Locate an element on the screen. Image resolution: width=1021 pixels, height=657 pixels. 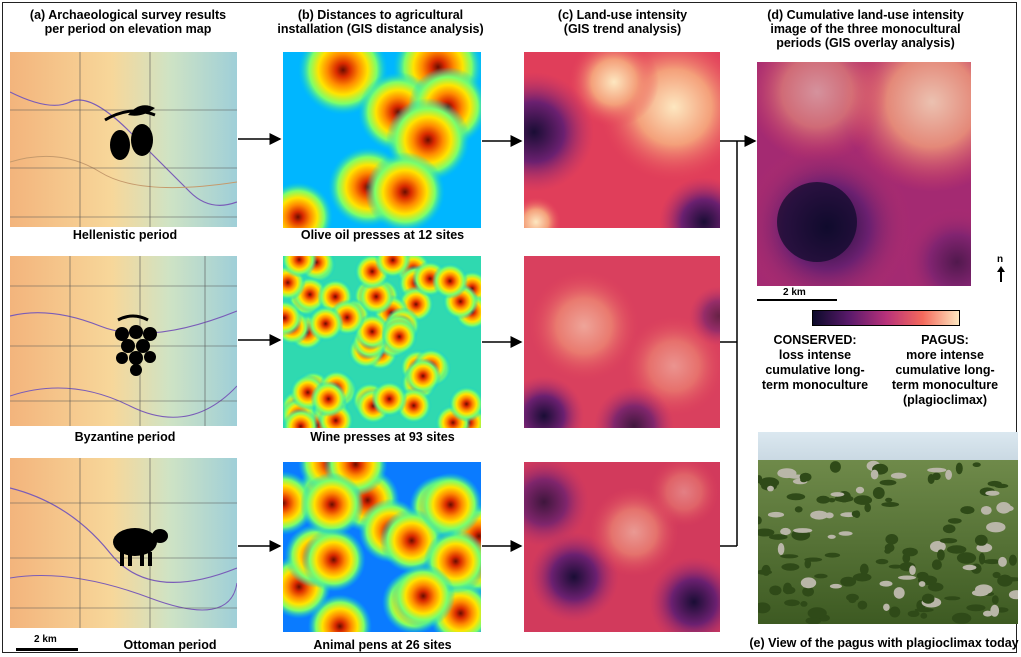
cumulative-intensity-map is located at coordinates (864, 174).